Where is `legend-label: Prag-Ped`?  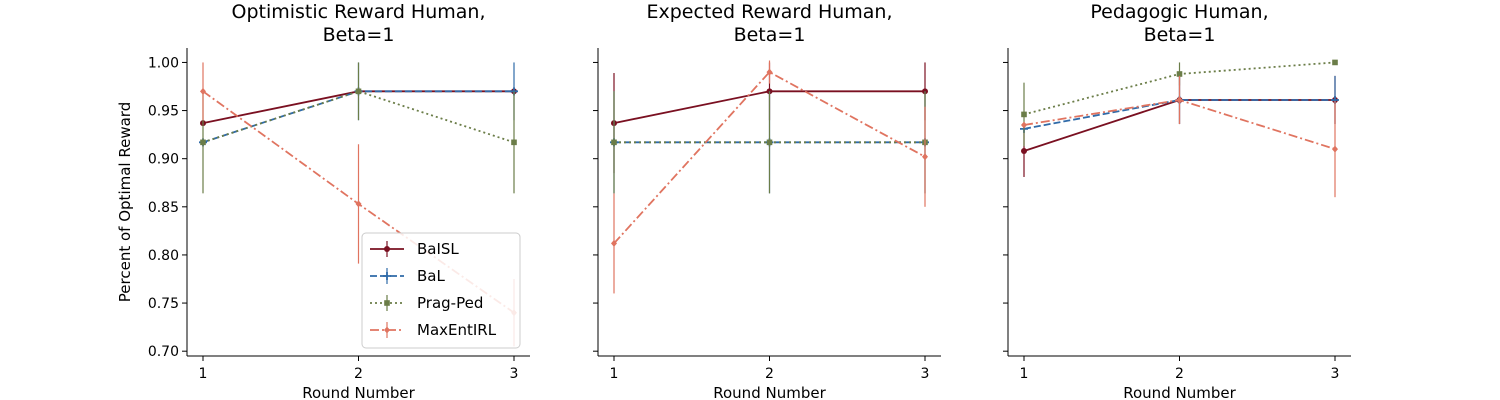
legend-label: Prag-Ped is located at coordinates (450, 303).